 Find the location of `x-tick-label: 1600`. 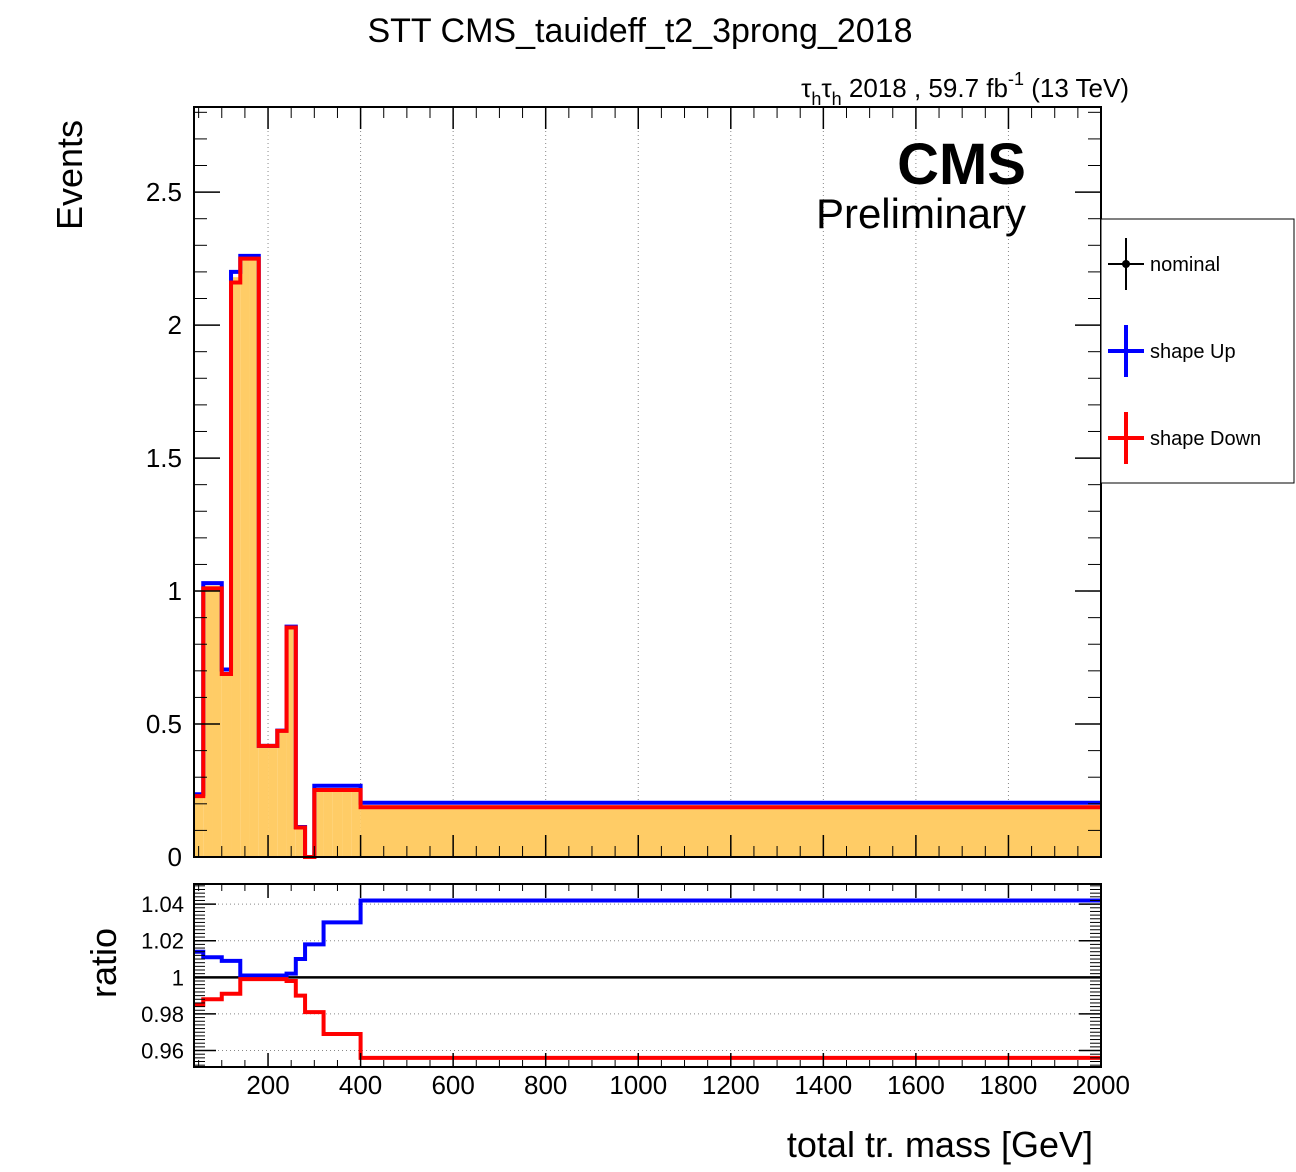

x-tick-label: 1600 is located at coordinates (916, 1085).